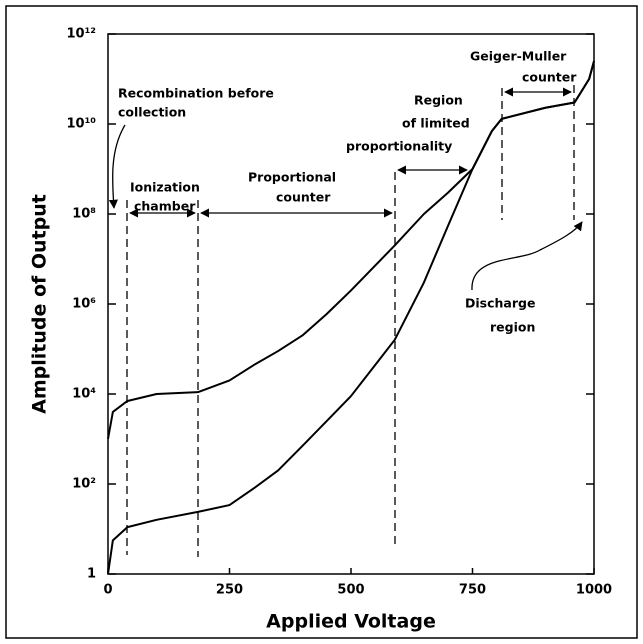 This screenshot has width=643, height=644. Describe the element at coordinates (84, 214) in the screenshot. I see `y-tick-label: 10⁸` at that location.